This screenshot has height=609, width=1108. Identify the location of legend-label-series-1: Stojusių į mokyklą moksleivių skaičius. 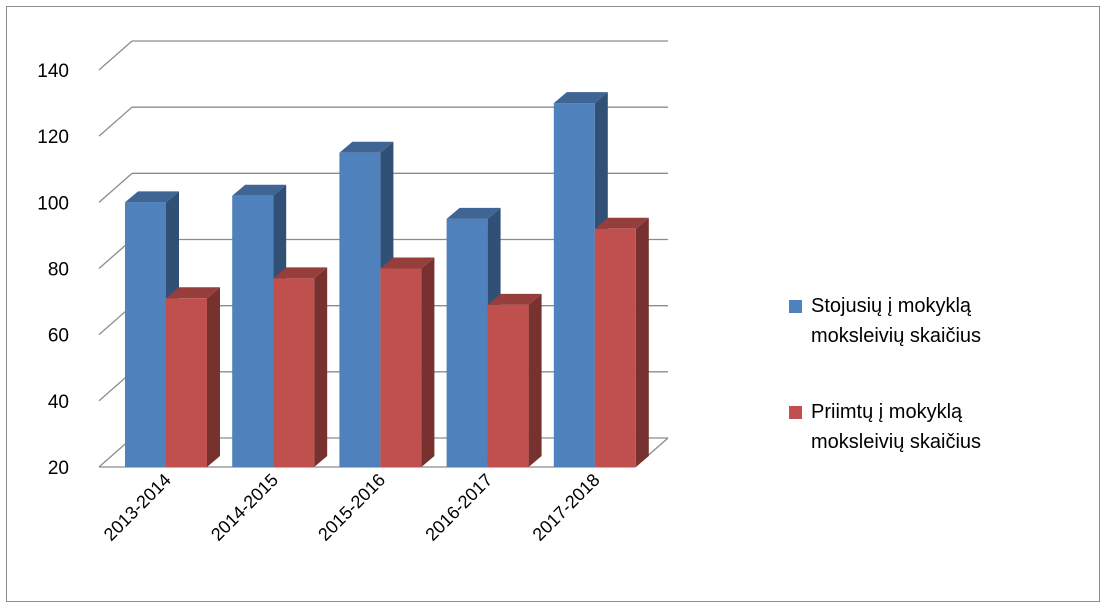
(896, 321).